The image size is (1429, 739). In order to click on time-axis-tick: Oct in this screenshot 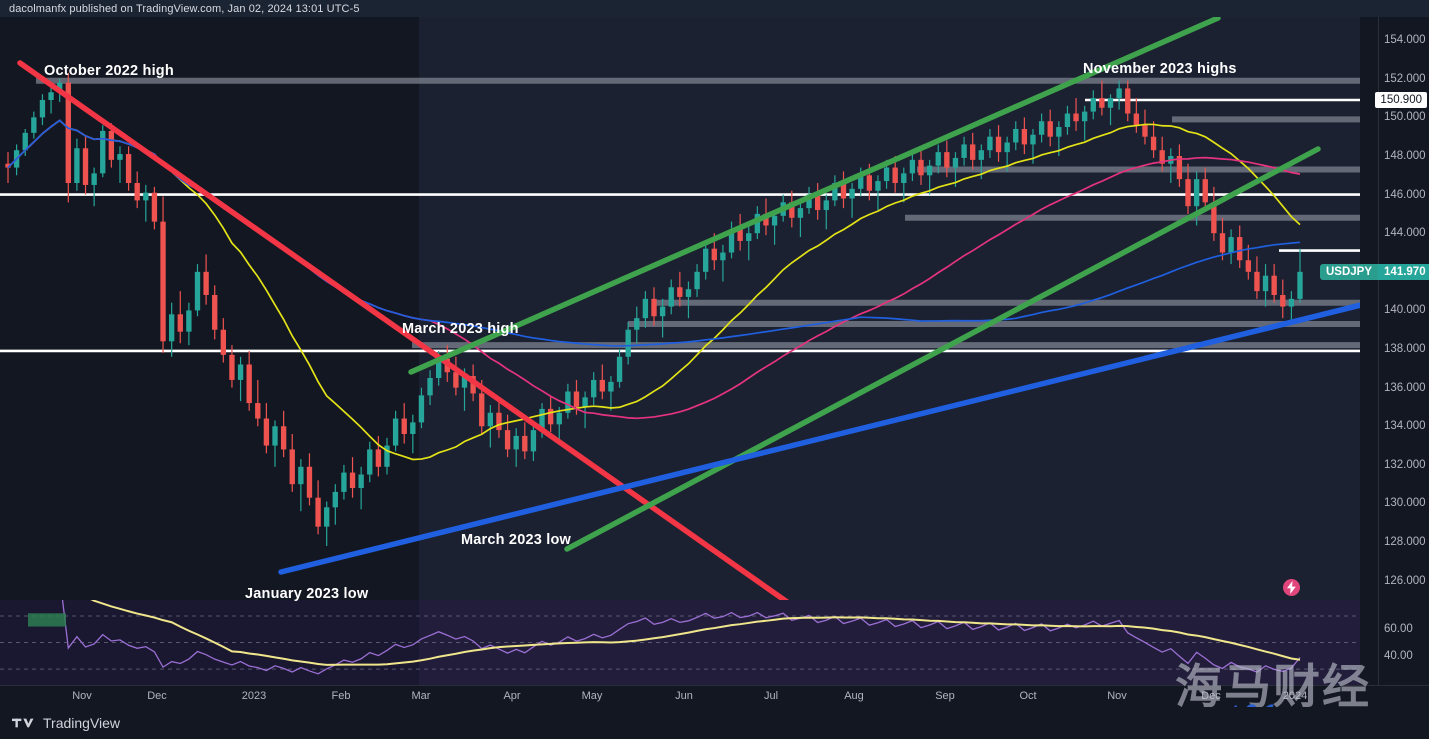, I will do `click(1028, 696)`.